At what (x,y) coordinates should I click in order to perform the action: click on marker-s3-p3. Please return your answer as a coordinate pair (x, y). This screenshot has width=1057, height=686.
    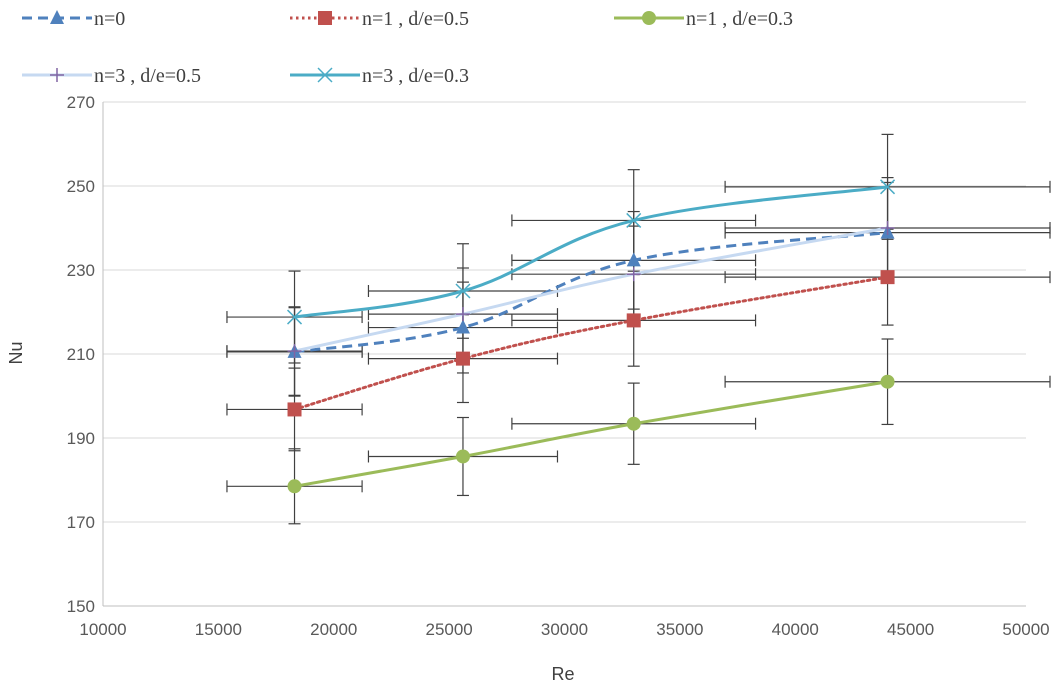
    Looking at the image, I should click on (887, 228).